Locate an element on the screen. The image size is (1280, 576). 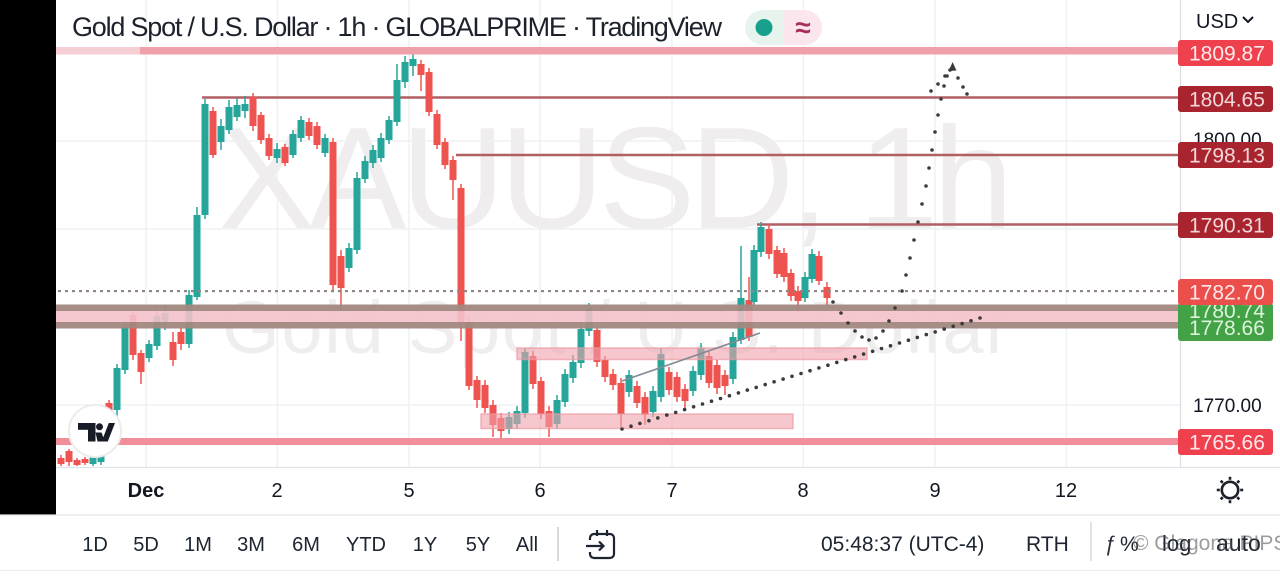
svg-text: 1765.66 is located at coordinates (1227, 443).